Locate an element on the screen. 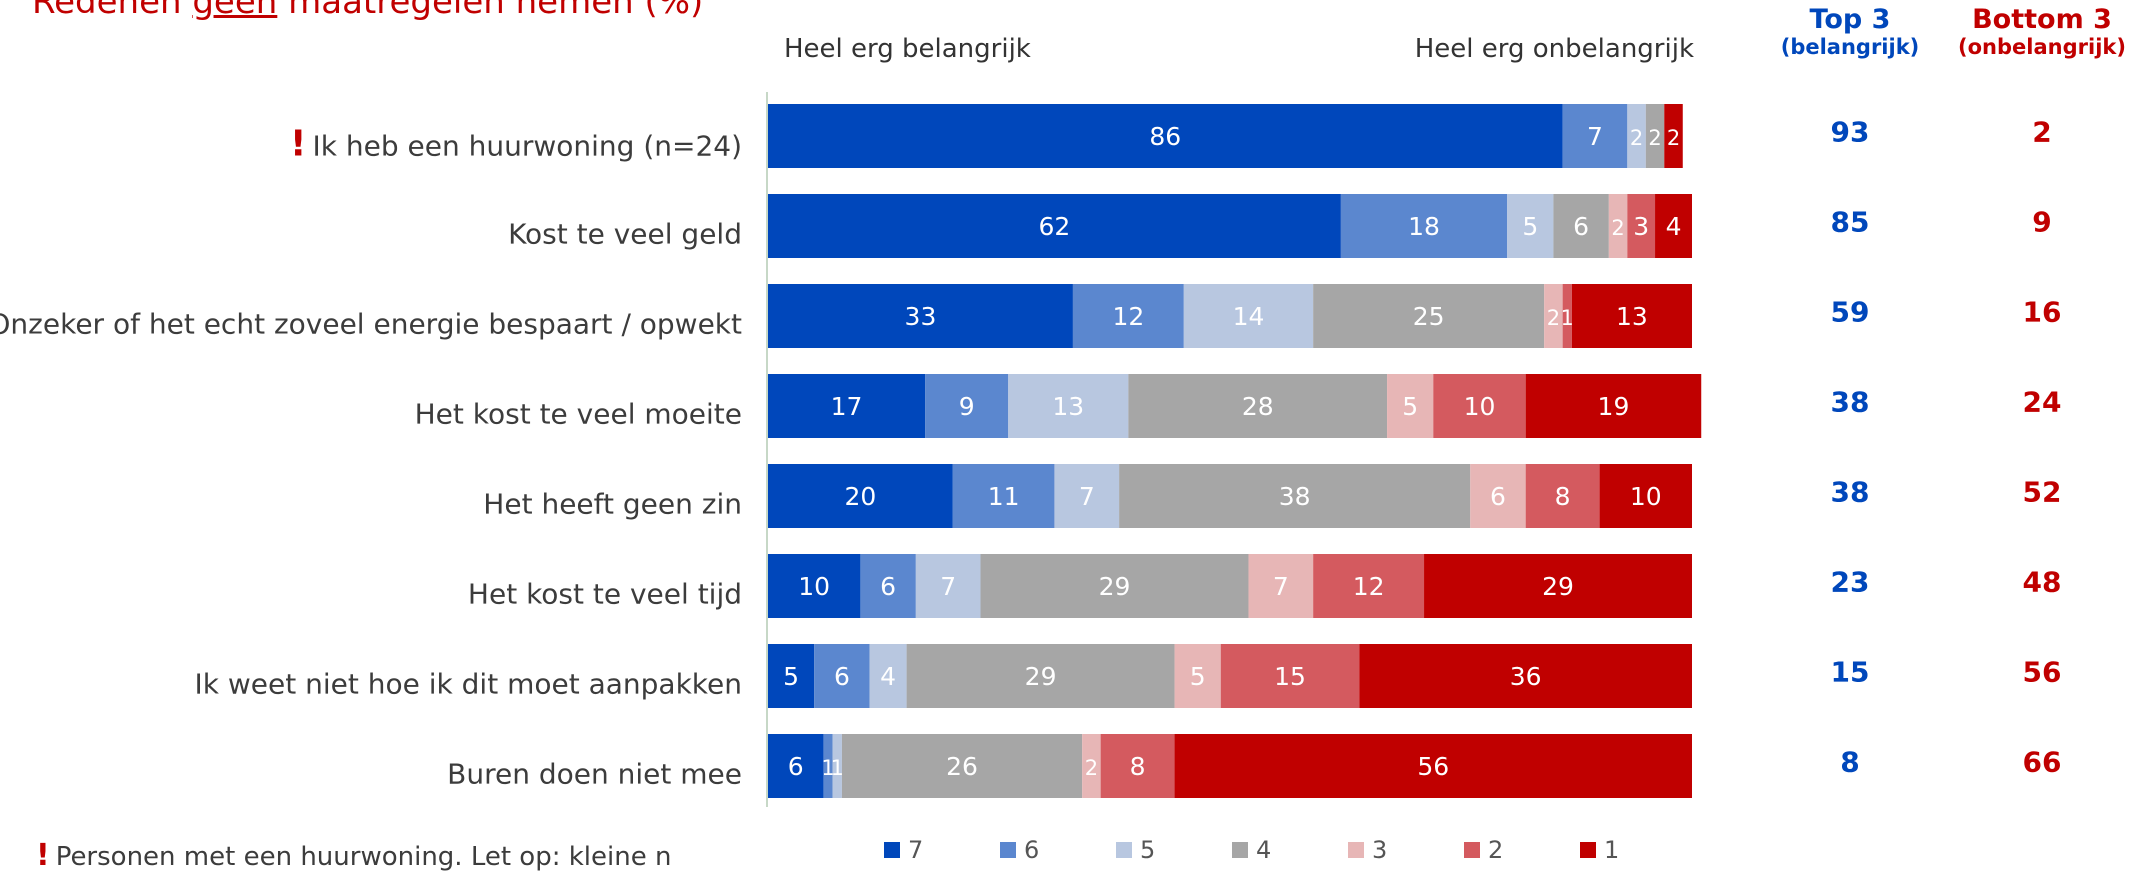  legend-item: 4 is located at coordinates (1251, 850).